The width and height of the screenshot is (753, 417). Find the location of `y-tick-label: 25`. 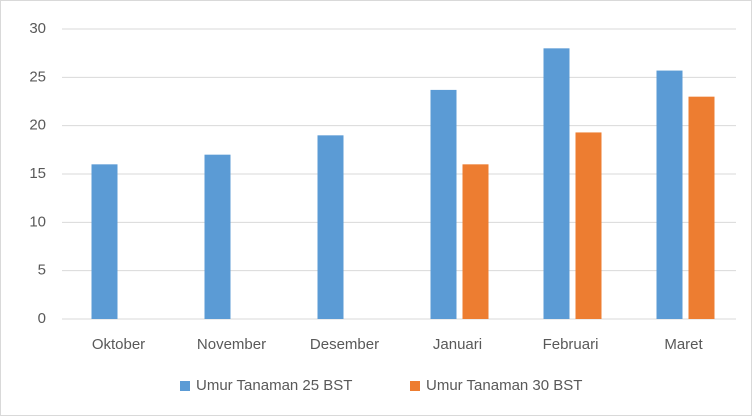

y-tick-label: 25 is located at coordinates (37, 76).